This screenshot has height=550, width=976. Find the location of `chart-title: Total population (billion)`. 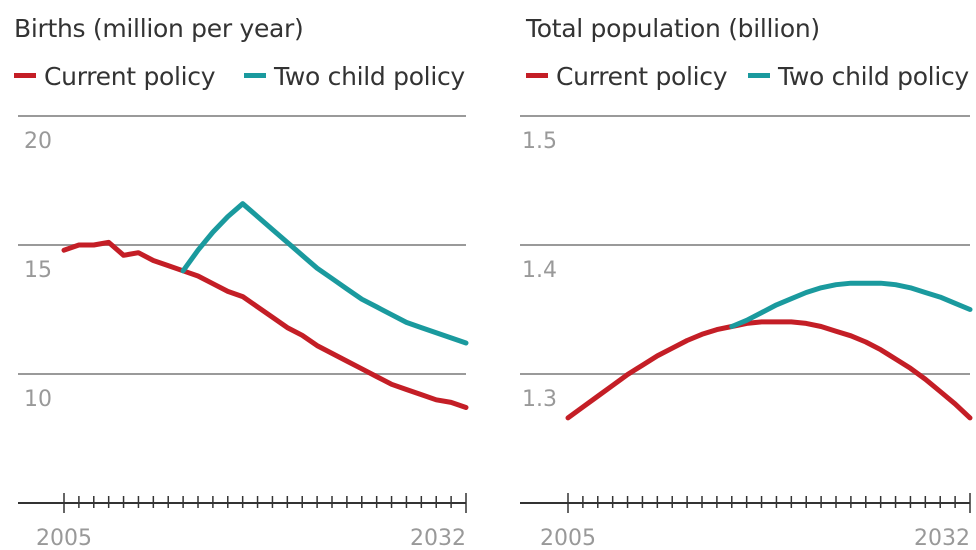

chart-title: Total population (billion) is located at coordinates (673, 28).